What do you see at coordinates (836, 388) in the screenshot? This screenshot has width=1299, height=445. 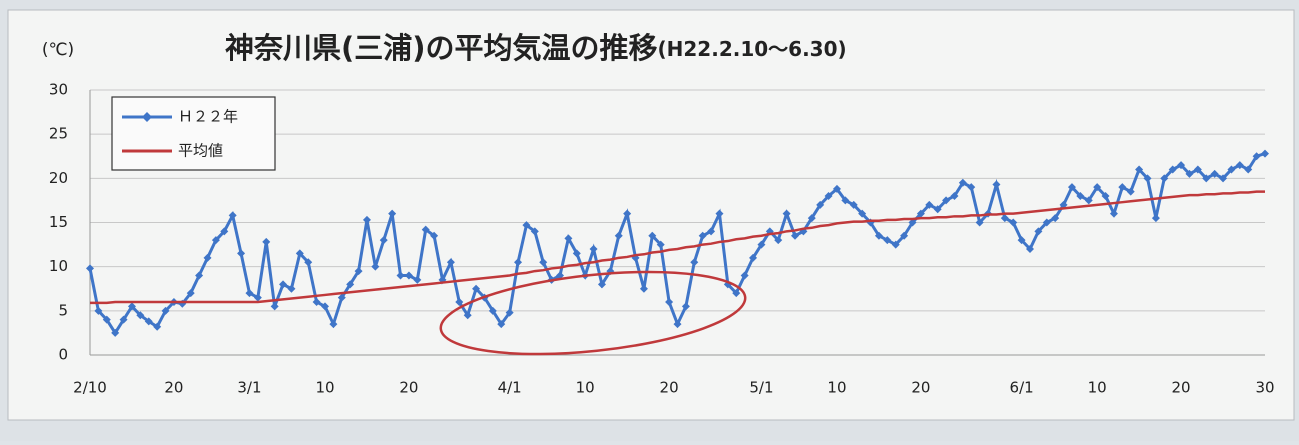 I see `x-tick-label: 10` at bounding box center [836, 388].